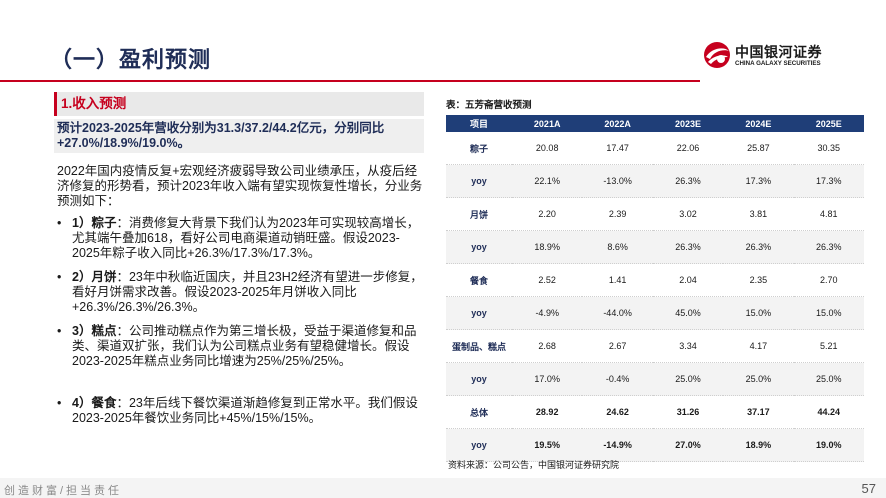 The height and width of the screenshot is (498, 886). What do you see at coordinates (443, 488) in the screenshot?
I see `footer-bar` at bounding box center [443, 488].